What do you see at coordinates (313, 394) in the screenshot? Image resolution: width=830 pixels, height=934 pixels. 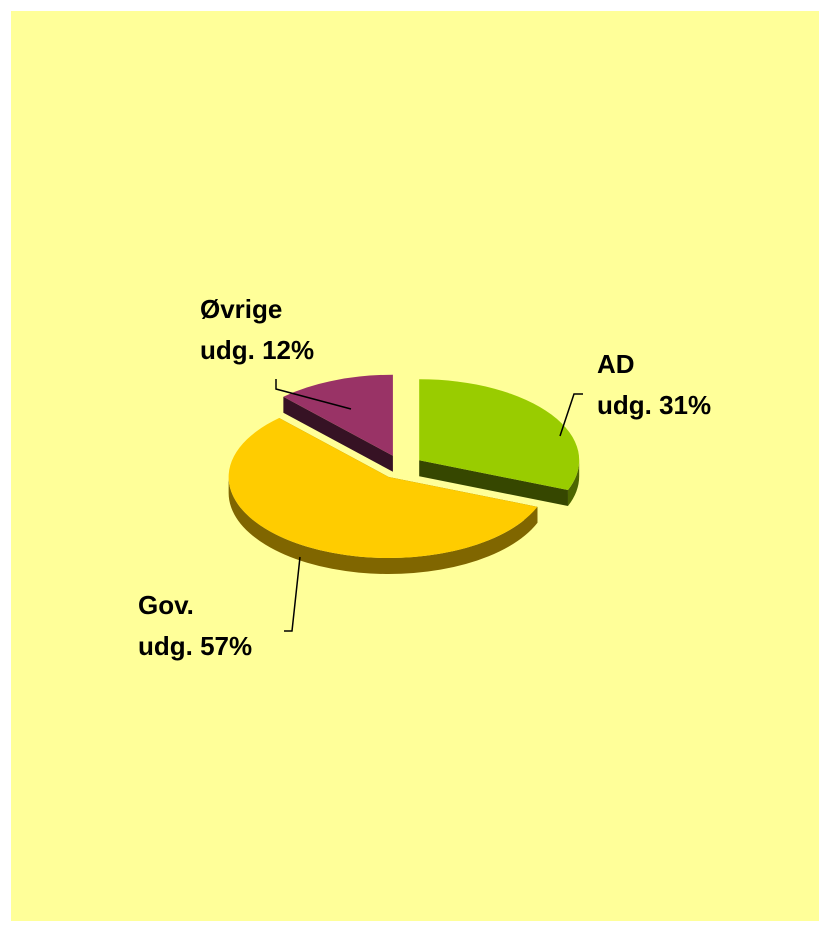 I see `leader-line-ovrige` at bounding box center [313, 394].